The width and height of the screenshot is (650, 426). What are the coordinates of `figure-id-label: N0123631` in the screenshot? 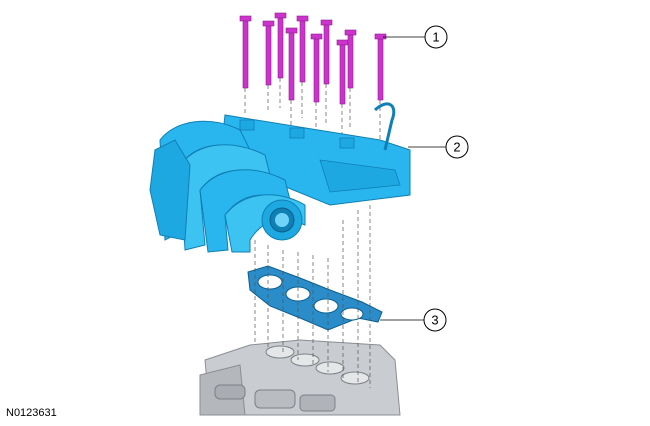 It's located at (31, 413).